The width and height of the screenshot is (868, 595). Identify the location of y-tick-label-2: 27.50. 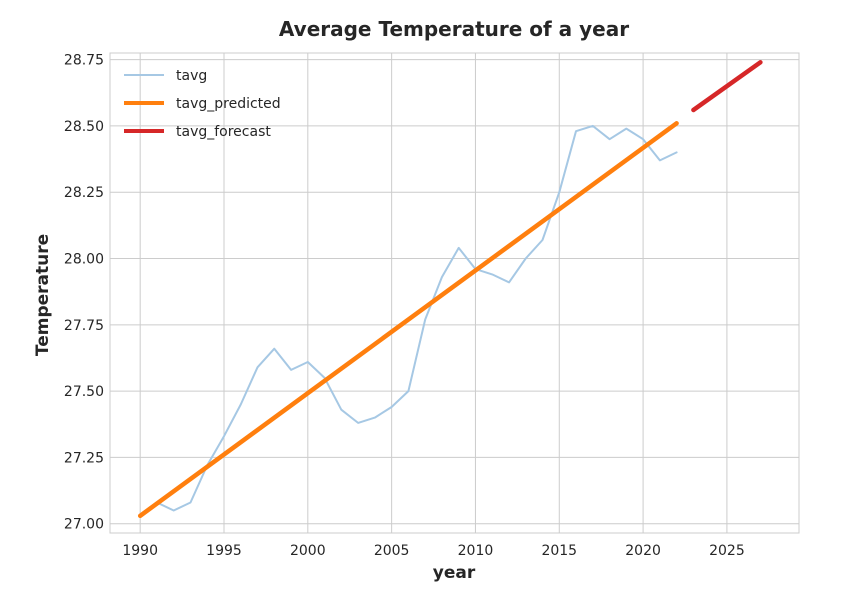
(84, 392).